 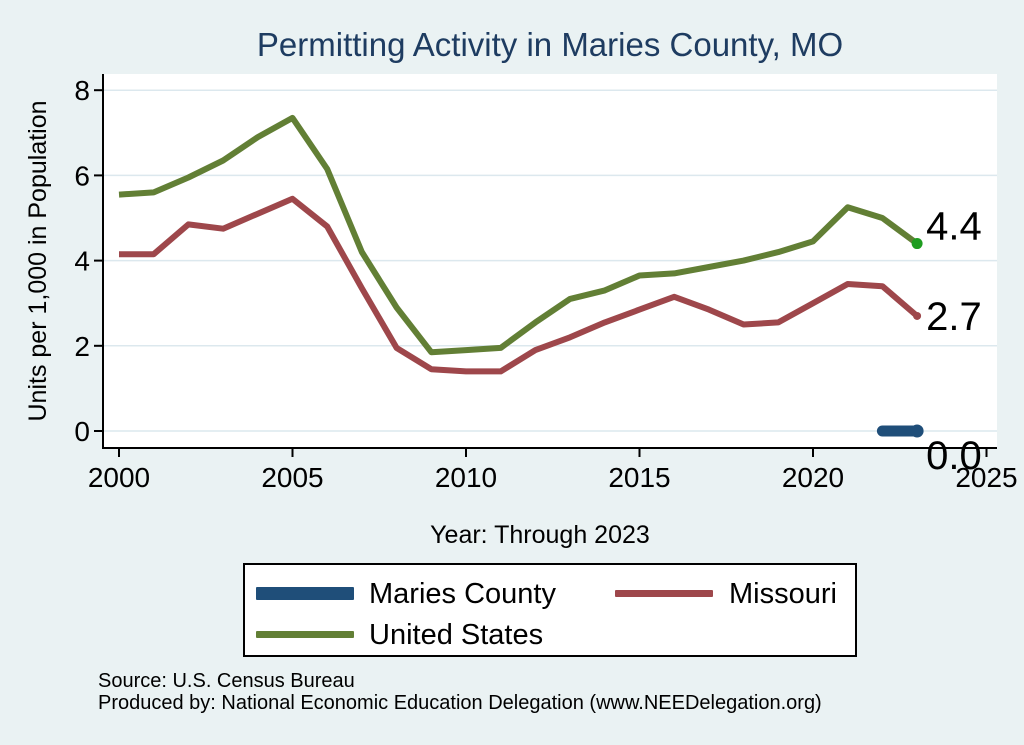 What do you see at coordinates (986, 477) in the screenshot?
I see `x-axis-tick-label-2025: 2025` at bounding box center [986, 477].